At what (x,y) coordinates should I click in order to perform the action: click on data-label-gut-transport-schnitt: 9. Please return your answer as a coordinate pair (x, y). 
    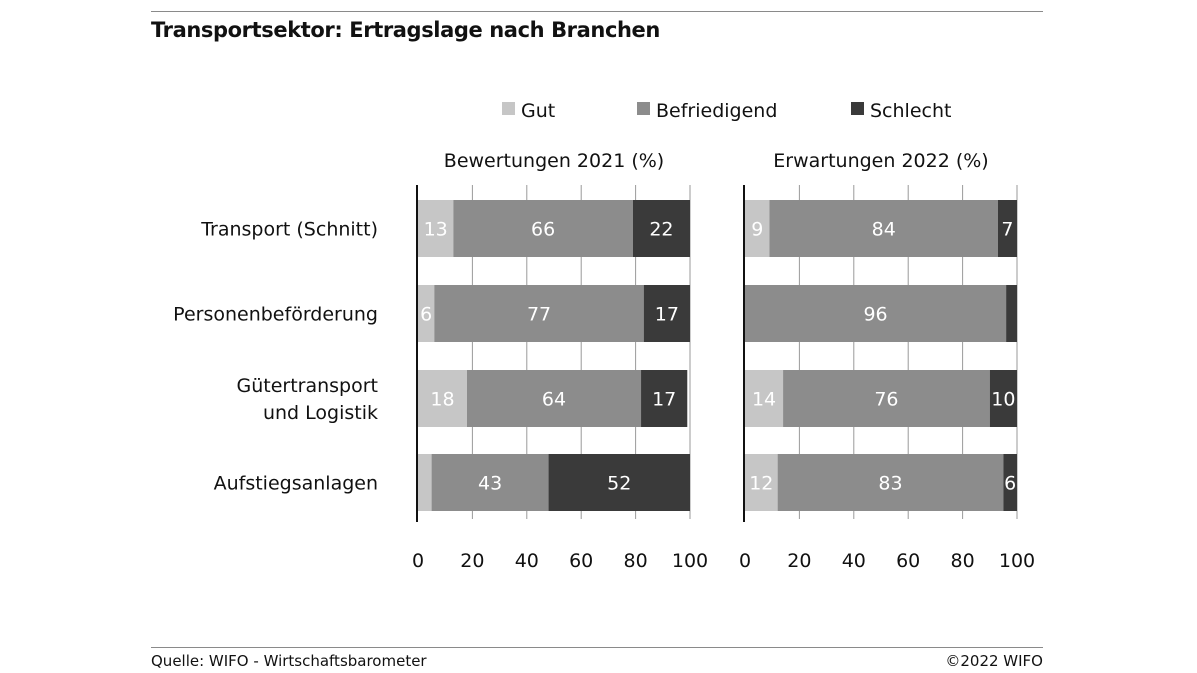
    Looking at the image, I should click on (757, 230).